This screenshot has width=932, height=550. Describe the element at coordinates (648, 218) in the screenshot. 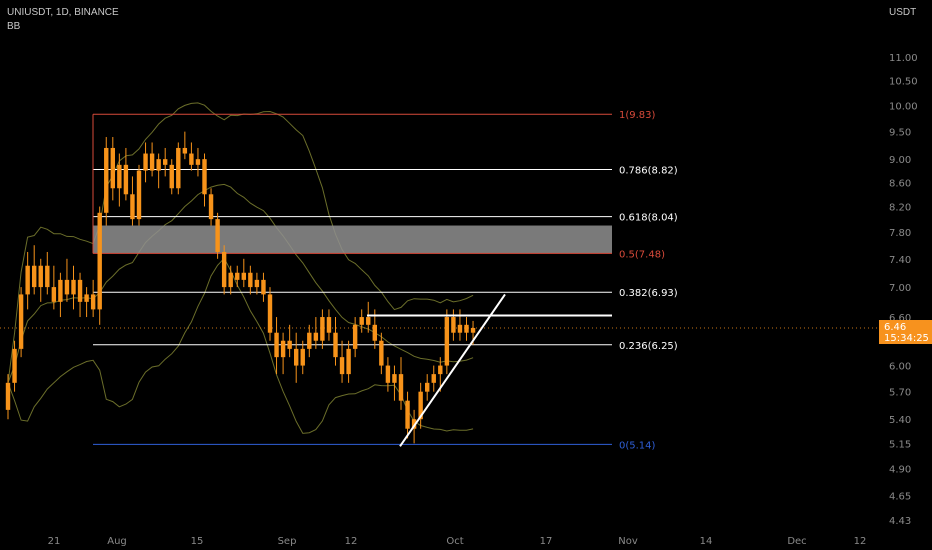

I see `fib-level-label: 0.618(8.04)` at that location.